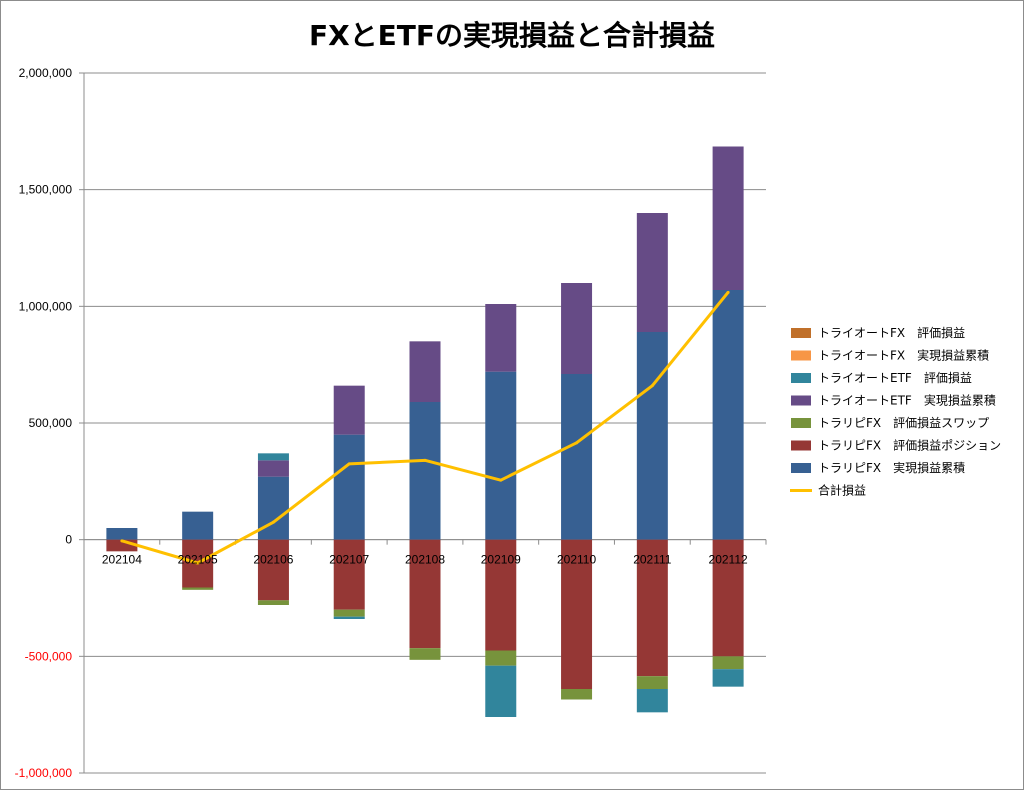 The height and width of the screenshot is (790, 1024). I want to click on y-tick-label: 500,000, so click(51, 423).